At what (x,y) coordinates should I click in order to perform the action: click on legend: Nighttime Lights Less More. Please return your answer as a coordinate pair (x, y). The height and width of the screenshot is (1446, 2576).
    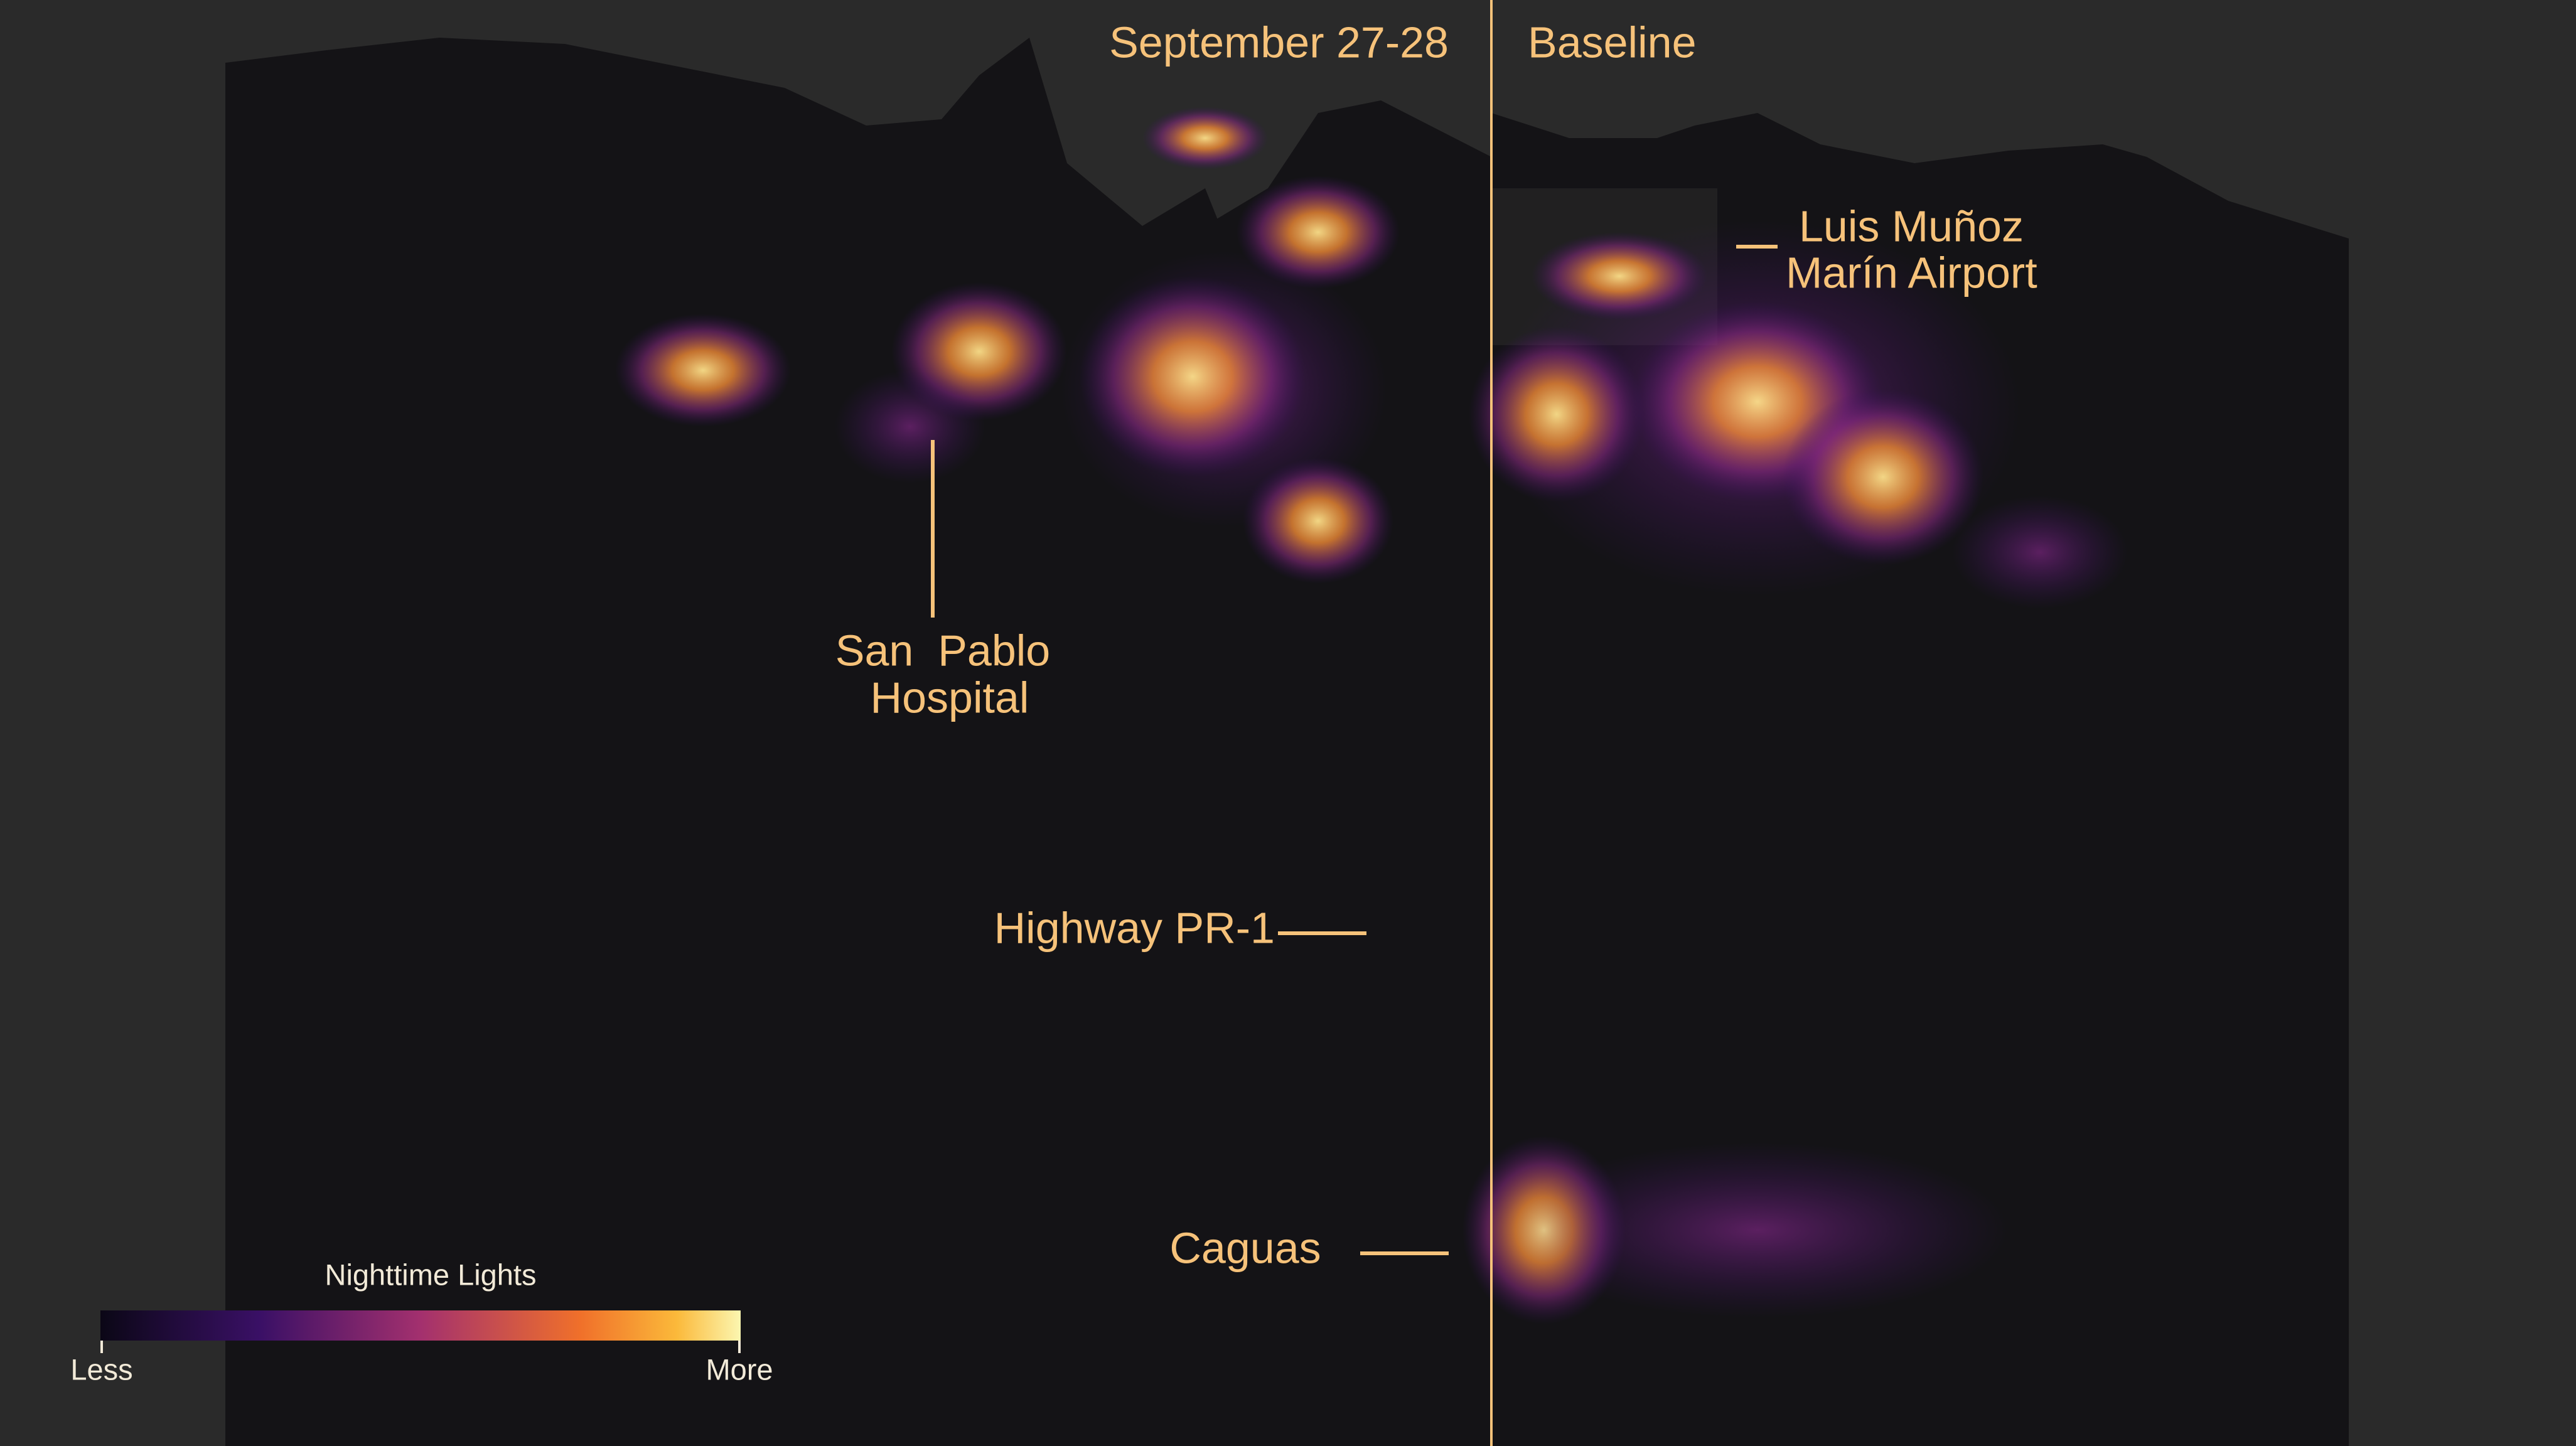
    Looking at the image, I should click on (421, 1322).